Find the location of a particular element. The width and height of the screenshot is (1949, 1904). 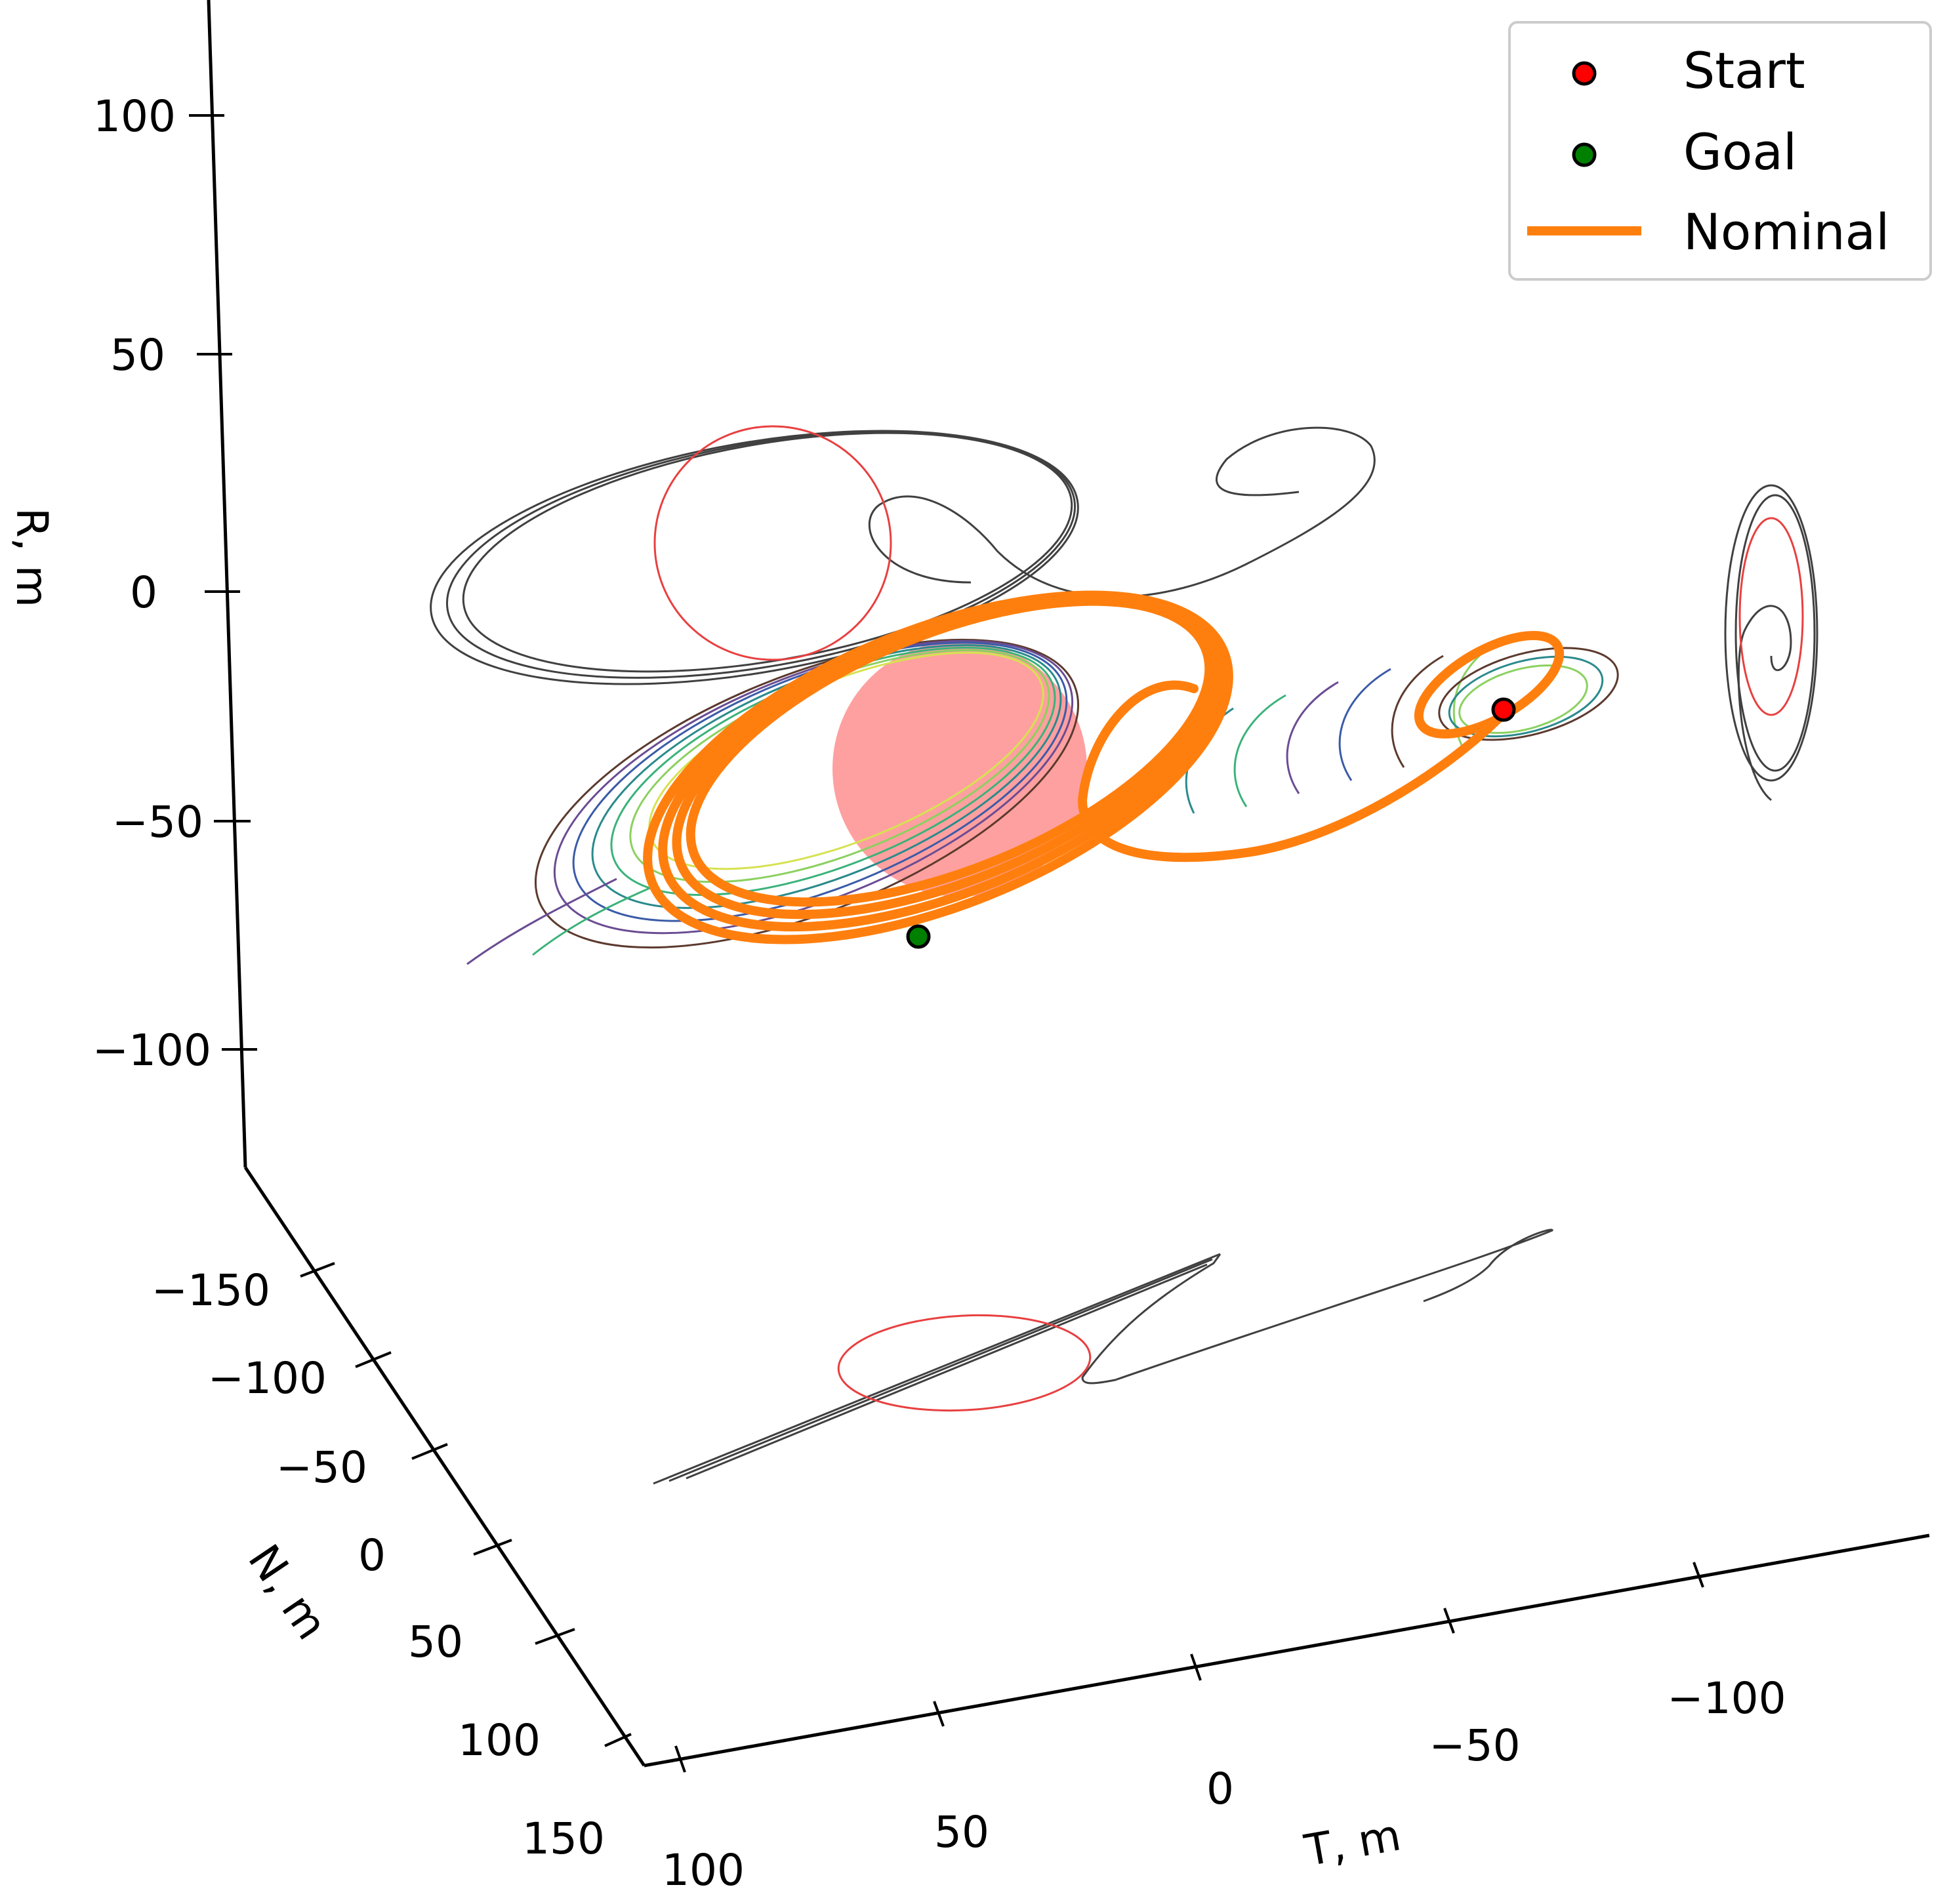

nominal-loop is located at coordinates (950, 751).